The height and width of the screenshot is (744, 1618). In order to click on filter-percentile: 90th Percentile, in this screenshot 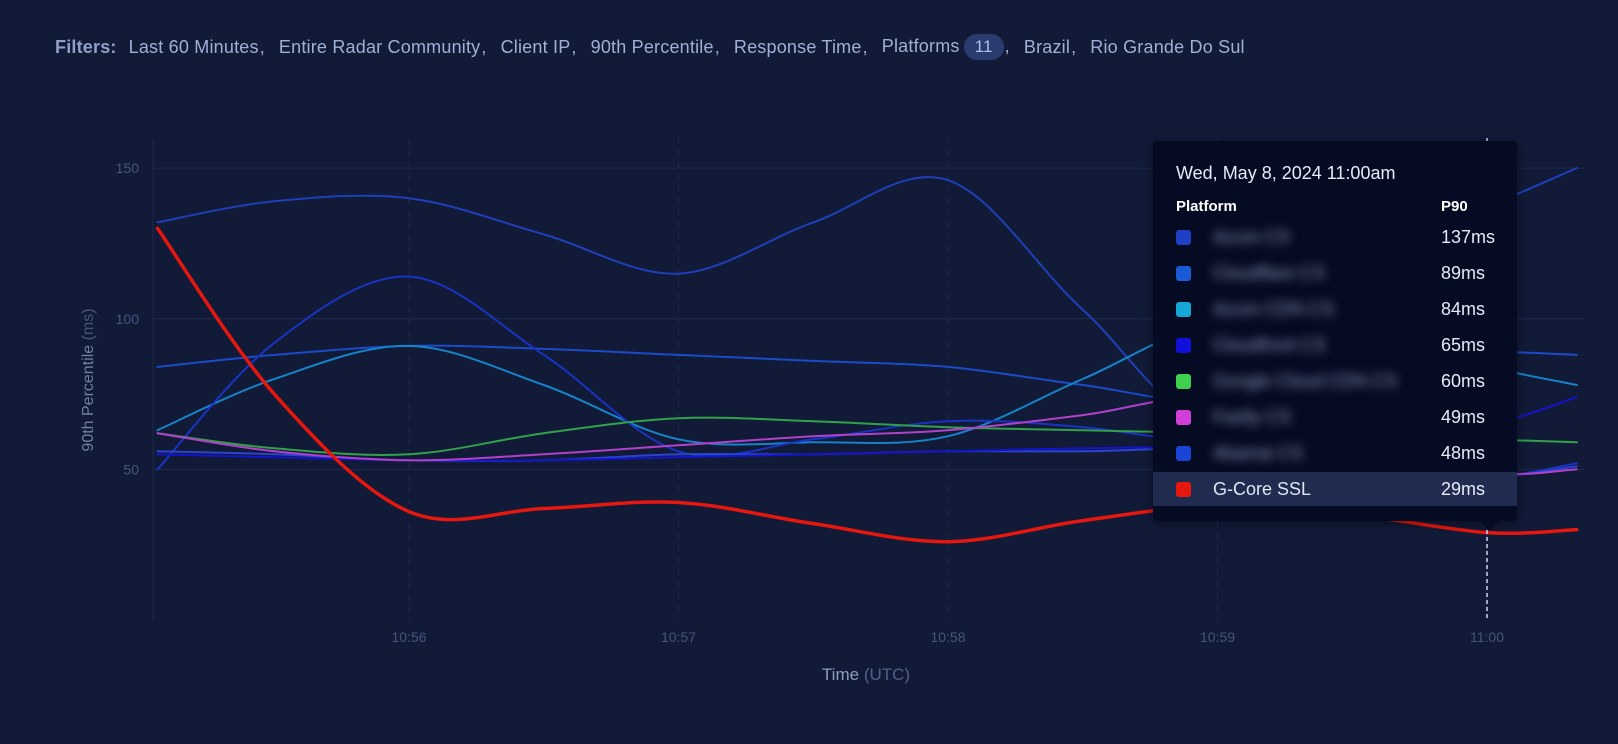, I will do `click(655, 46)`.